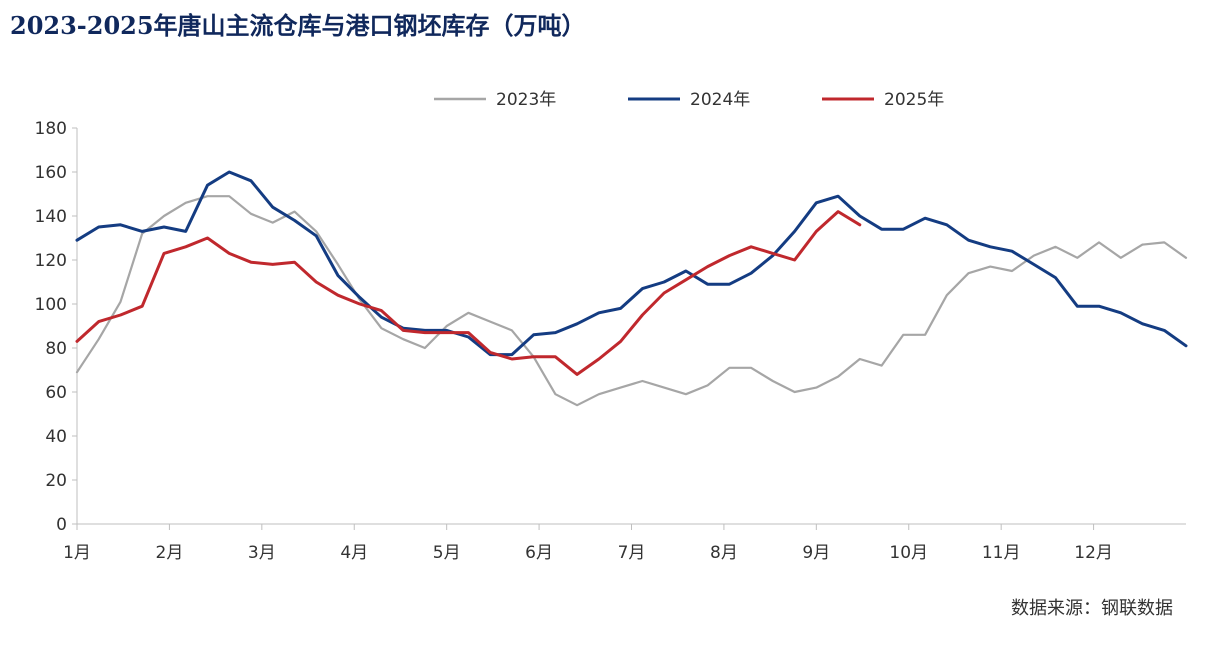  What do you see at coordinates (262, 553) in the screenshot?
I see `x-tick-label: 3月` at bounding box center [262, 553].